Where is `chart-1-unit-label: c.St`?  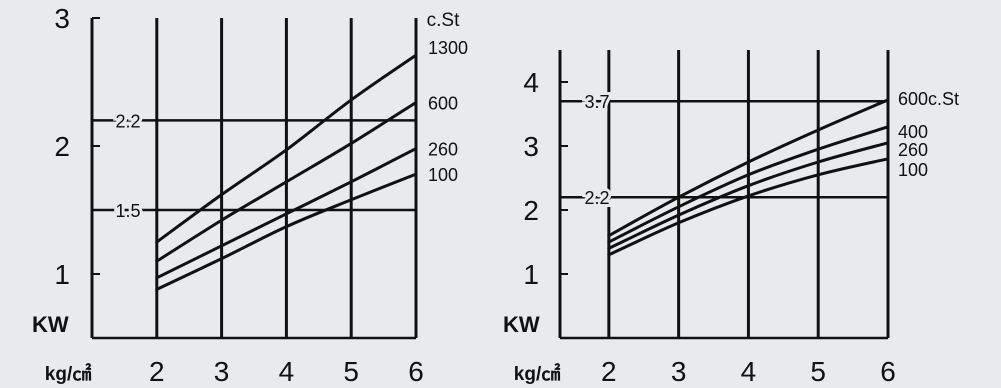
chart-1-unit-label: c.St is located at coordinates (443, 20).